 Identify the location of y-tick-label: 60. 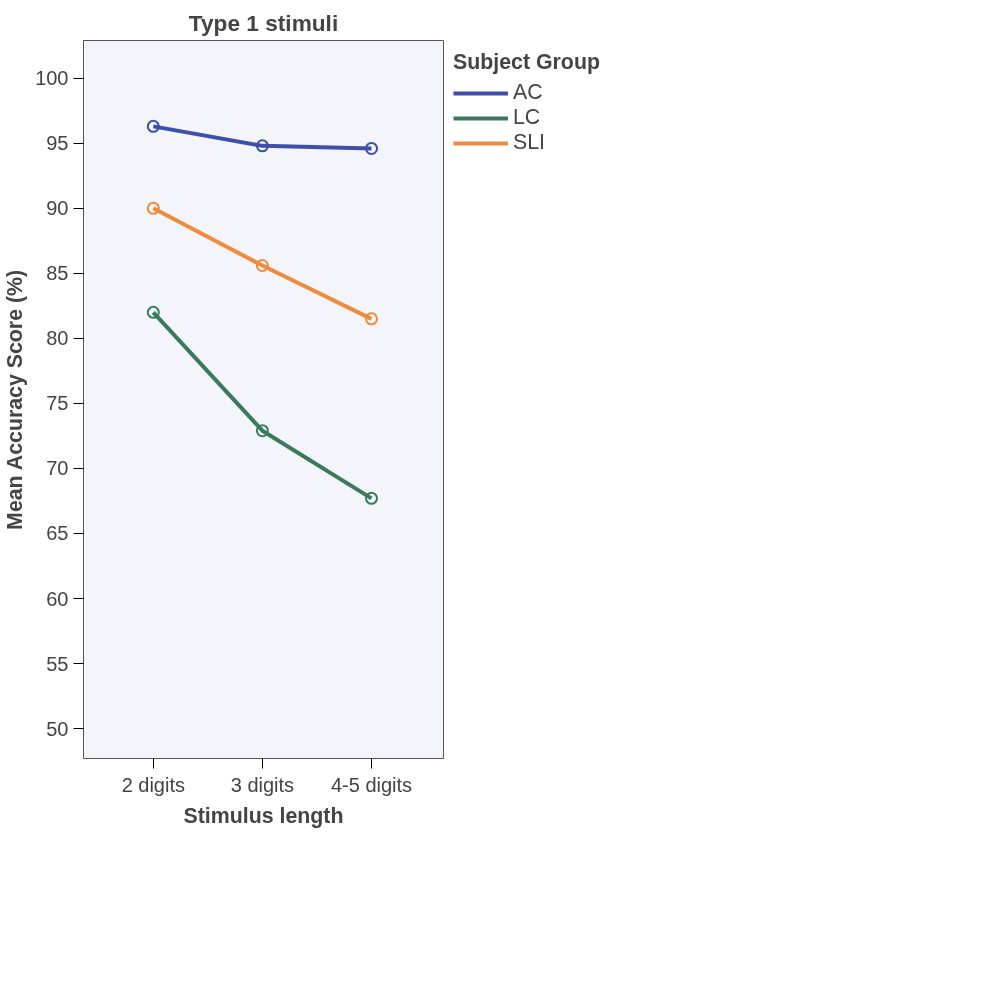
(57, 598).